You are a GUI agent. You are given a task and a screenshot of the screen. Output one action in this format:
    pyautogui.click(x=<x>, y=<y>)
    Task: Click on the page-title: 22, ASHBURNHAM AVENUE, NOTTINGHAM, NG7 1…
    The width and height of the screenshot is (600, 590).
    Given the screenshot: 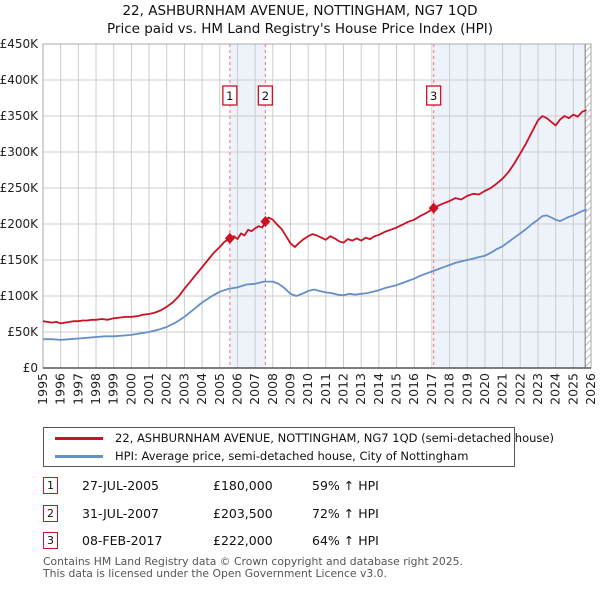 What is the action you would take?
    pyautogui.click(x=300, y=11)
    